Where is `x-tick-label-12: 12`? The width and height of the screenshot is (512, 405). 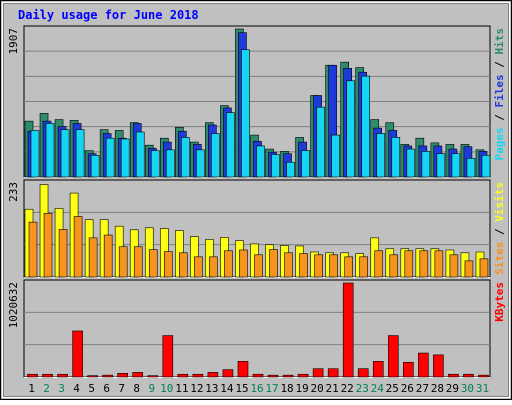 x-tick-label-12: 12 is located at coordinates (196, 388).